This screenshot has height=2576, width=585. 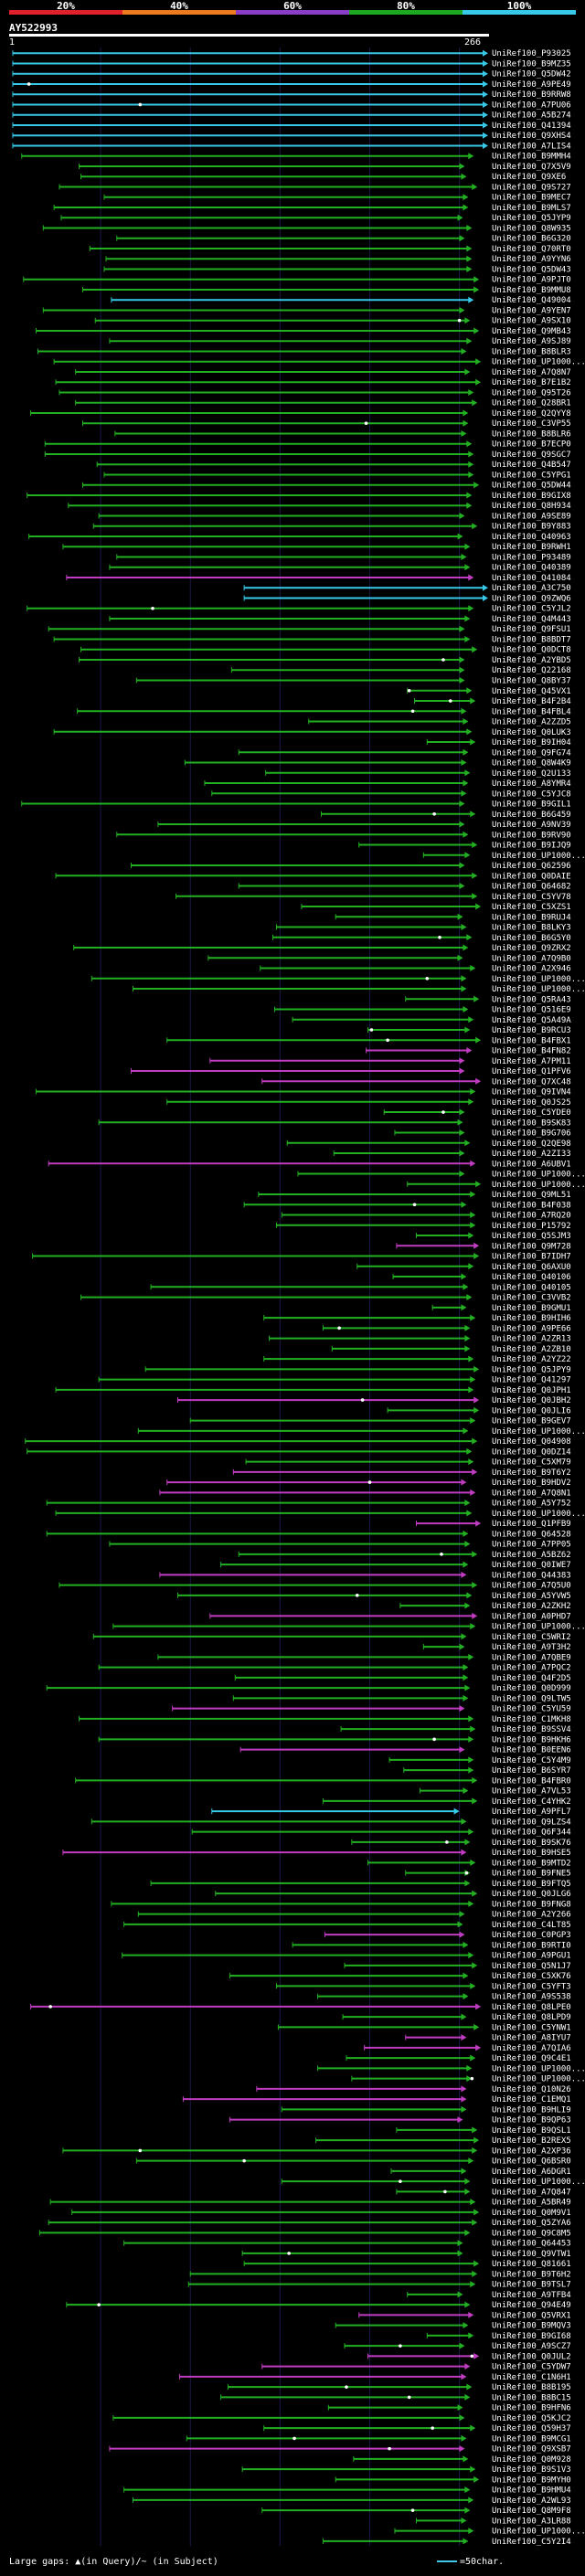 What do you see at coordinates (532, 1257) in the screenshot?
I see `hit-label: UniRef100_B7IDH7` at bounding box center [532, 1257].